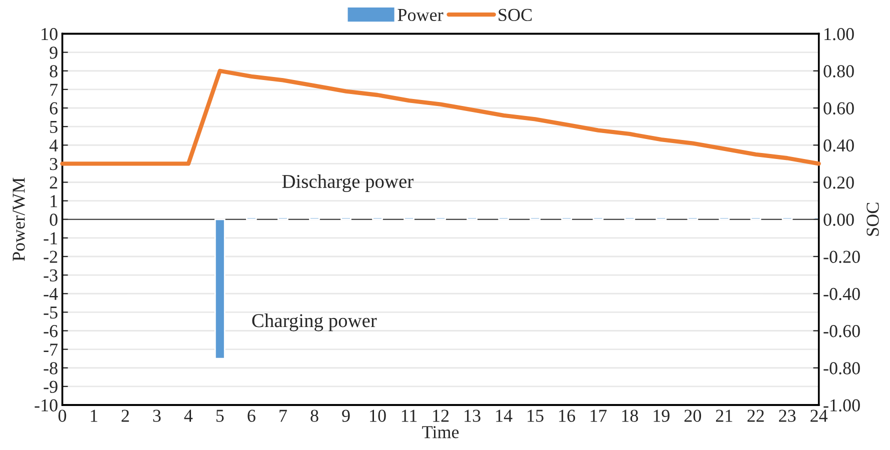 The width and height of the screenshot is (890, 450). Describe the element at coordinates (54, 71) in the screenshot. I see `y-tick-label: 8` at that location.